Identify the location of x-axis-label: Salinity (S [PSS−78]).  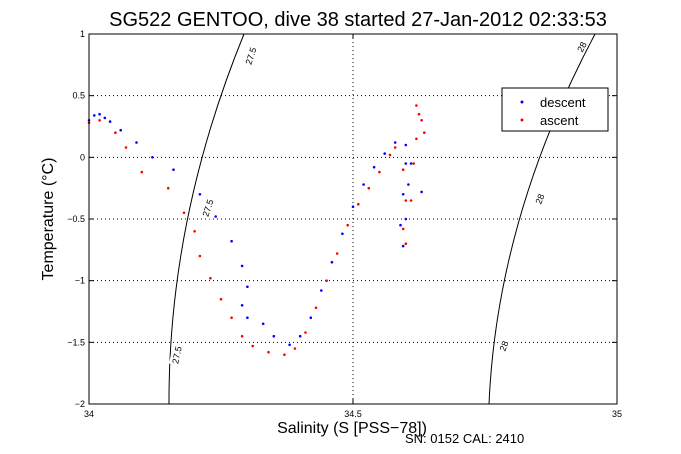
(352, 428).